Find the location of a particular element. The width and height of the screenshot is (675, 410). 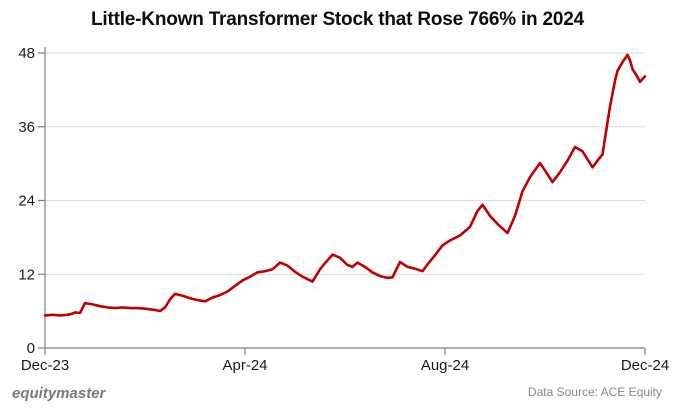

data-source-label: Data Source: ACE Equity is located at coordinates (594, 392).